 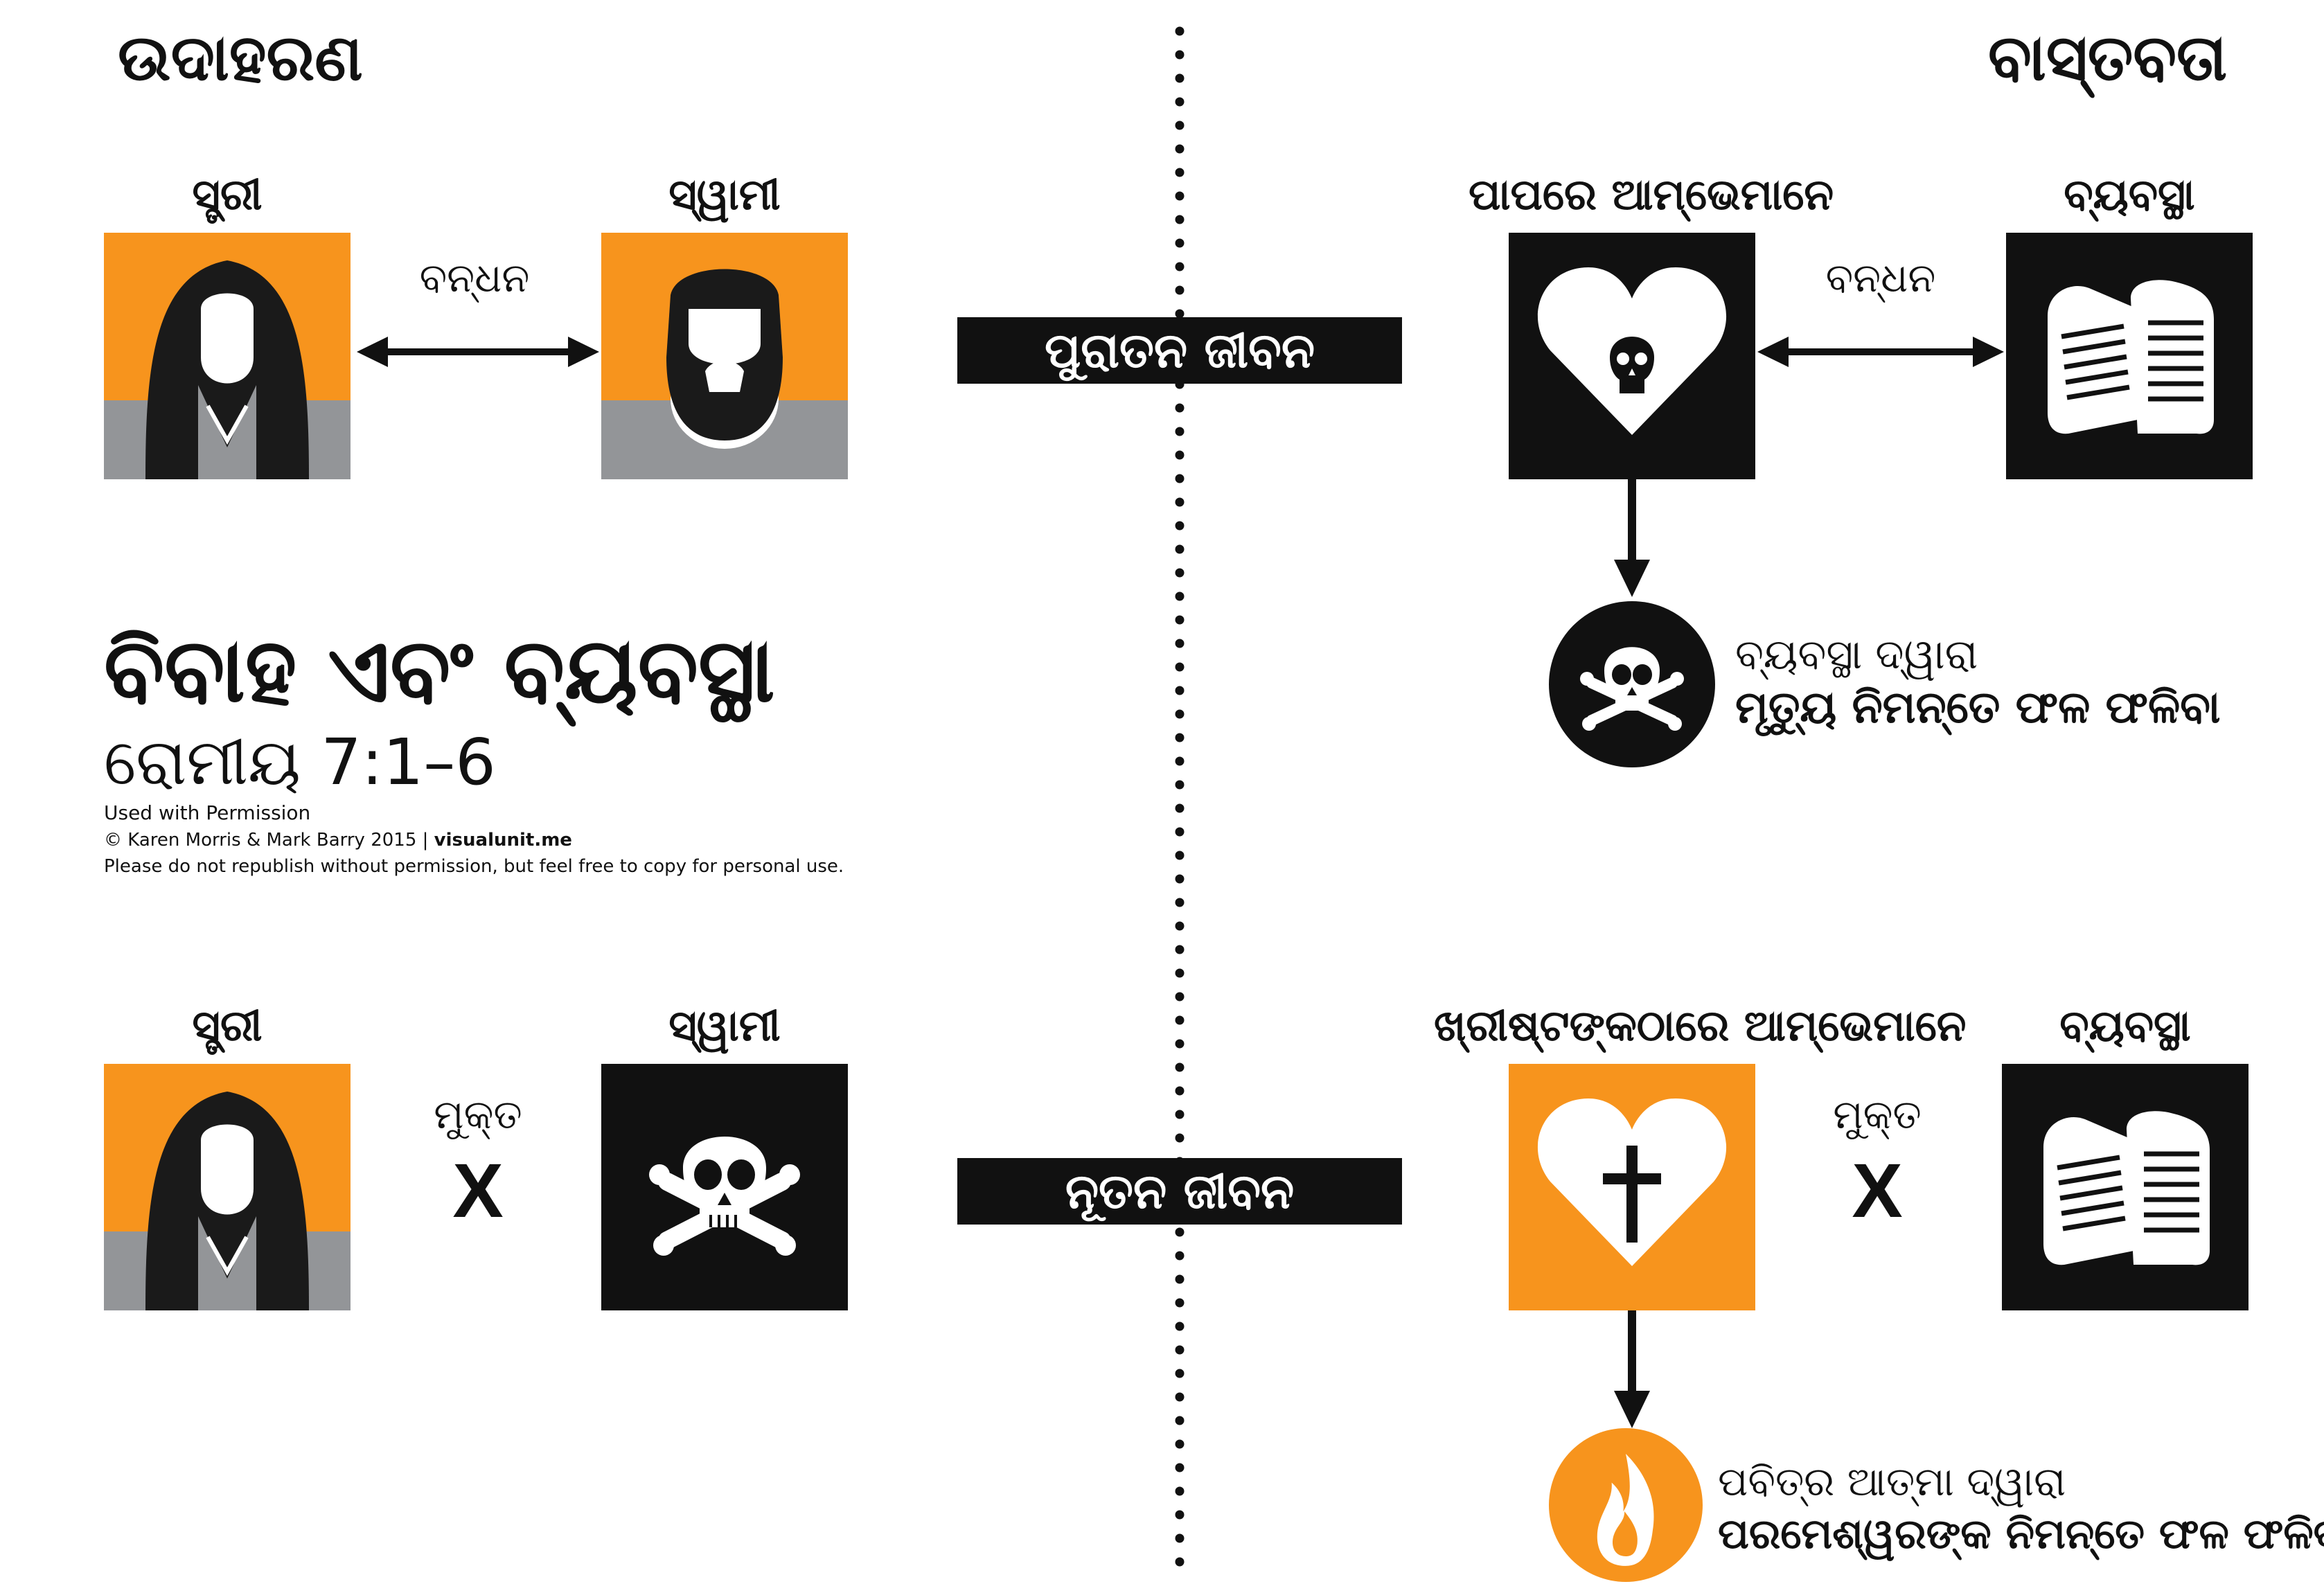 What do you see at coordinates (228, 1025) in the screenshot?
I see `wife-label-new: ସ୍ତ୍ରୀ` at bounding box center [228, 1025].